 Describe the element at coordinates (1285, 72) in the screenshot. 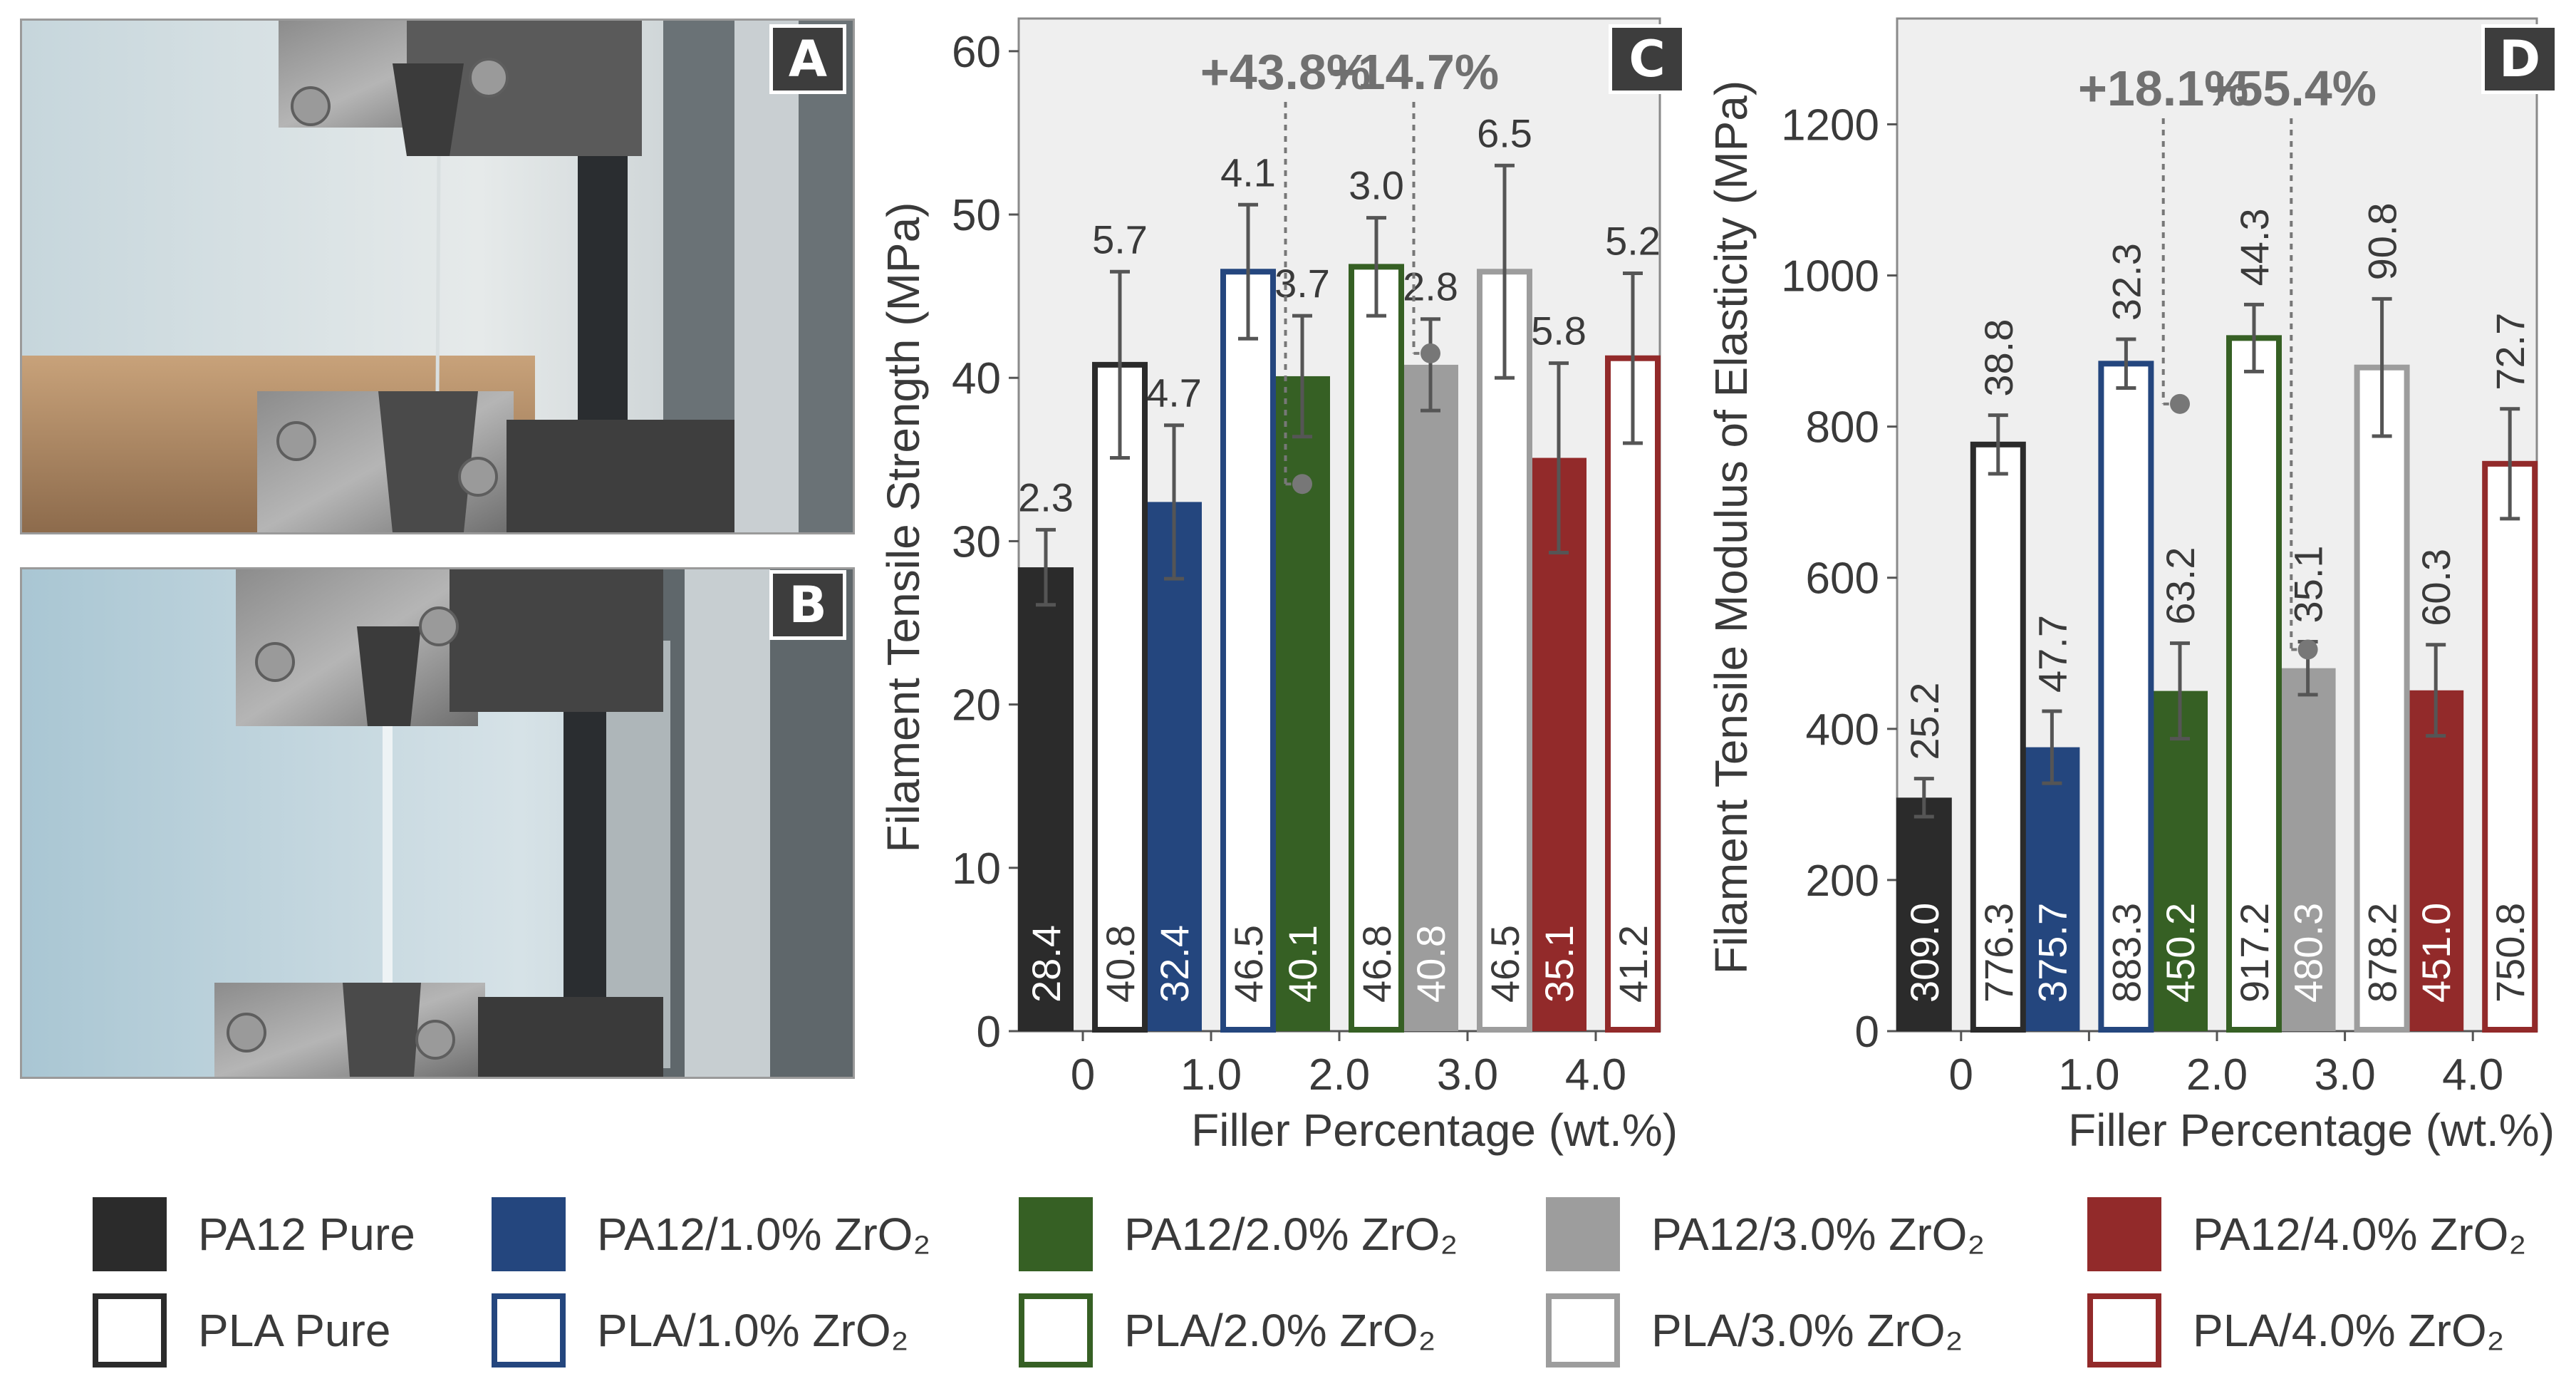

I see `annotation-percent-label: +43.8%` at that location.